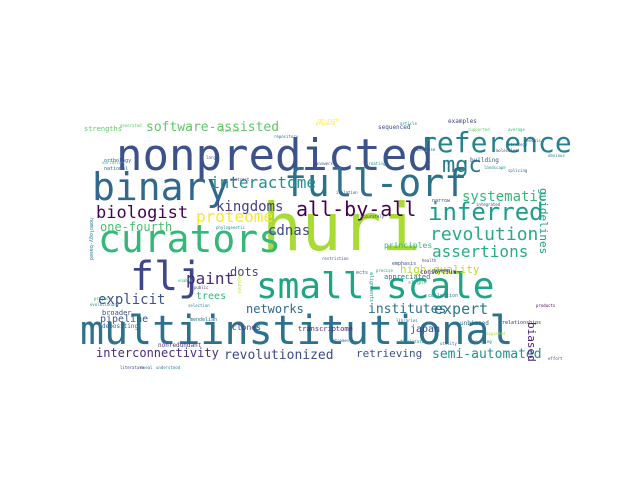 Image resolution: width=640 pixels, height=480 pixels. Describe the element at coordinates (180, 345) in the screenshot. I see `word-nonredundant: nonredundant` at that location.